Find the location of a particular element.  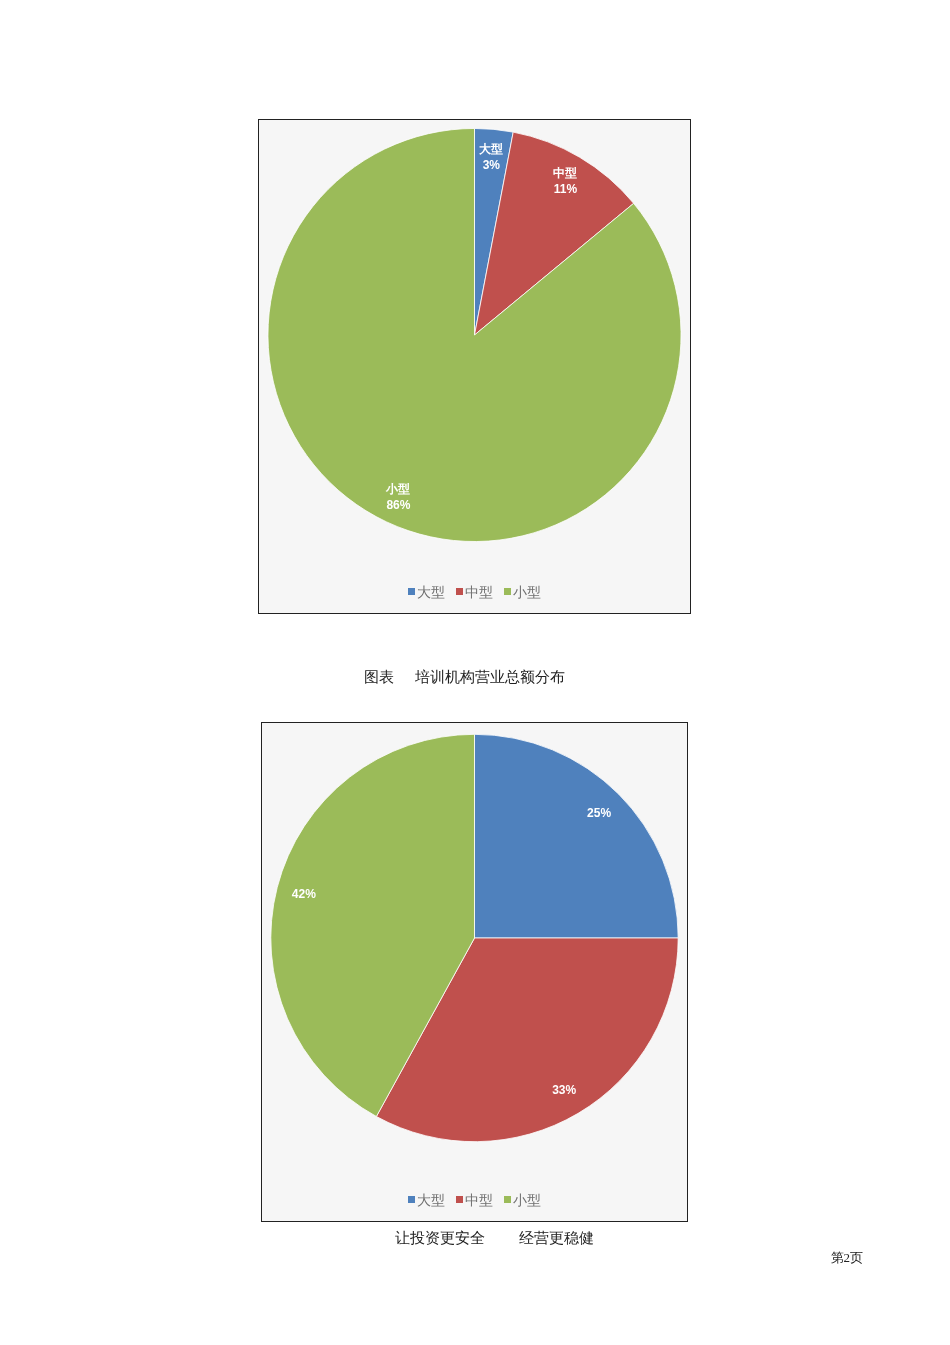

chart-title: 图表 培训机构营业总额分布 is located at coordinates (464, 677).